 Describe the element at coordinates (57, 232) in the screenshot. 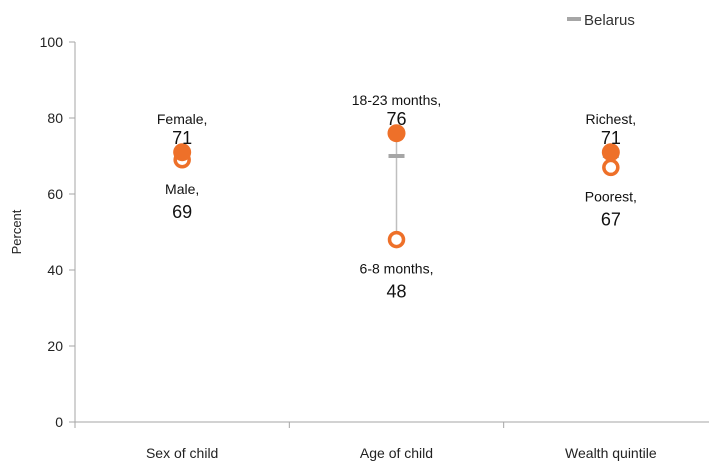

I see `y-ticks: 0 20 40 60 80 100` at that location.